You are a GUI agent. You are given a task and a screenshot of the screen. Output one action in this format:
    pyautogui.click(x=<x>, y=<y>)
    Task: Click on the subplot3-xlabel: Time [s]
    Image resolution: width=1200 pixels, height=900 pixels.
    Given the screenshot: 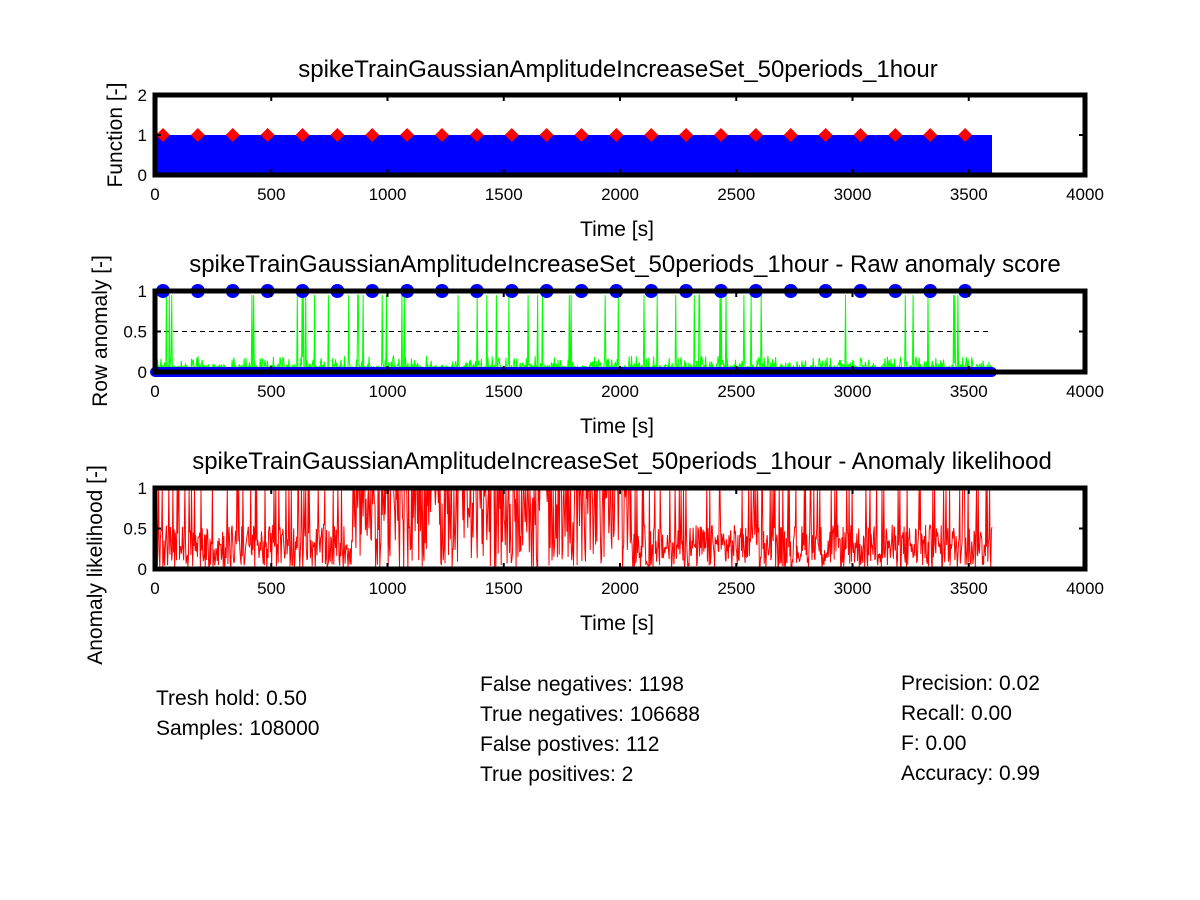 What is the action you would take?
    pyautogui.click(x=617, y=623)
    